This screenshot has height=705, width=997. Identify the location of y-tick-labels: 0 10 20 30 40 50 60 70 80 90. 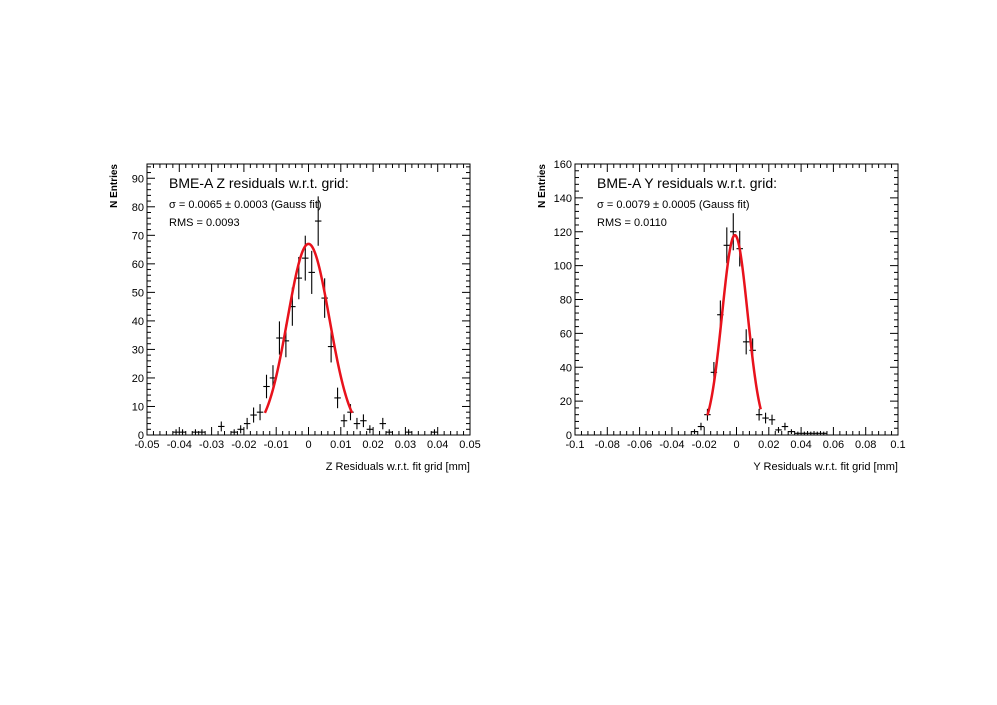
(138, 307).